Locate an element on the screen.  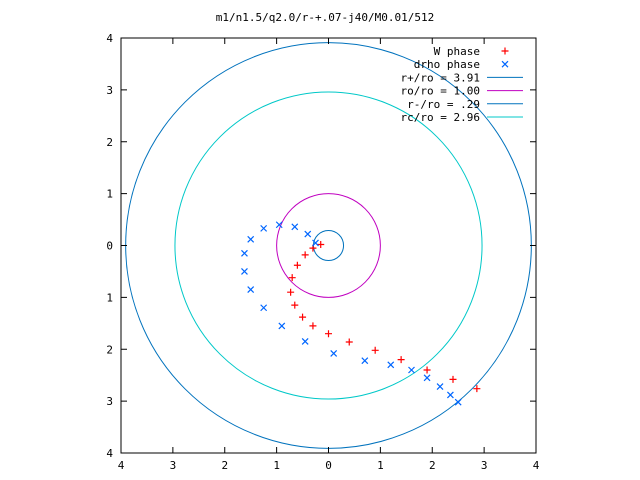
chart-title: m1/n1.5/q2.0/r-+.07-j40/M0.01/512 is located at coordinates (325, 17).